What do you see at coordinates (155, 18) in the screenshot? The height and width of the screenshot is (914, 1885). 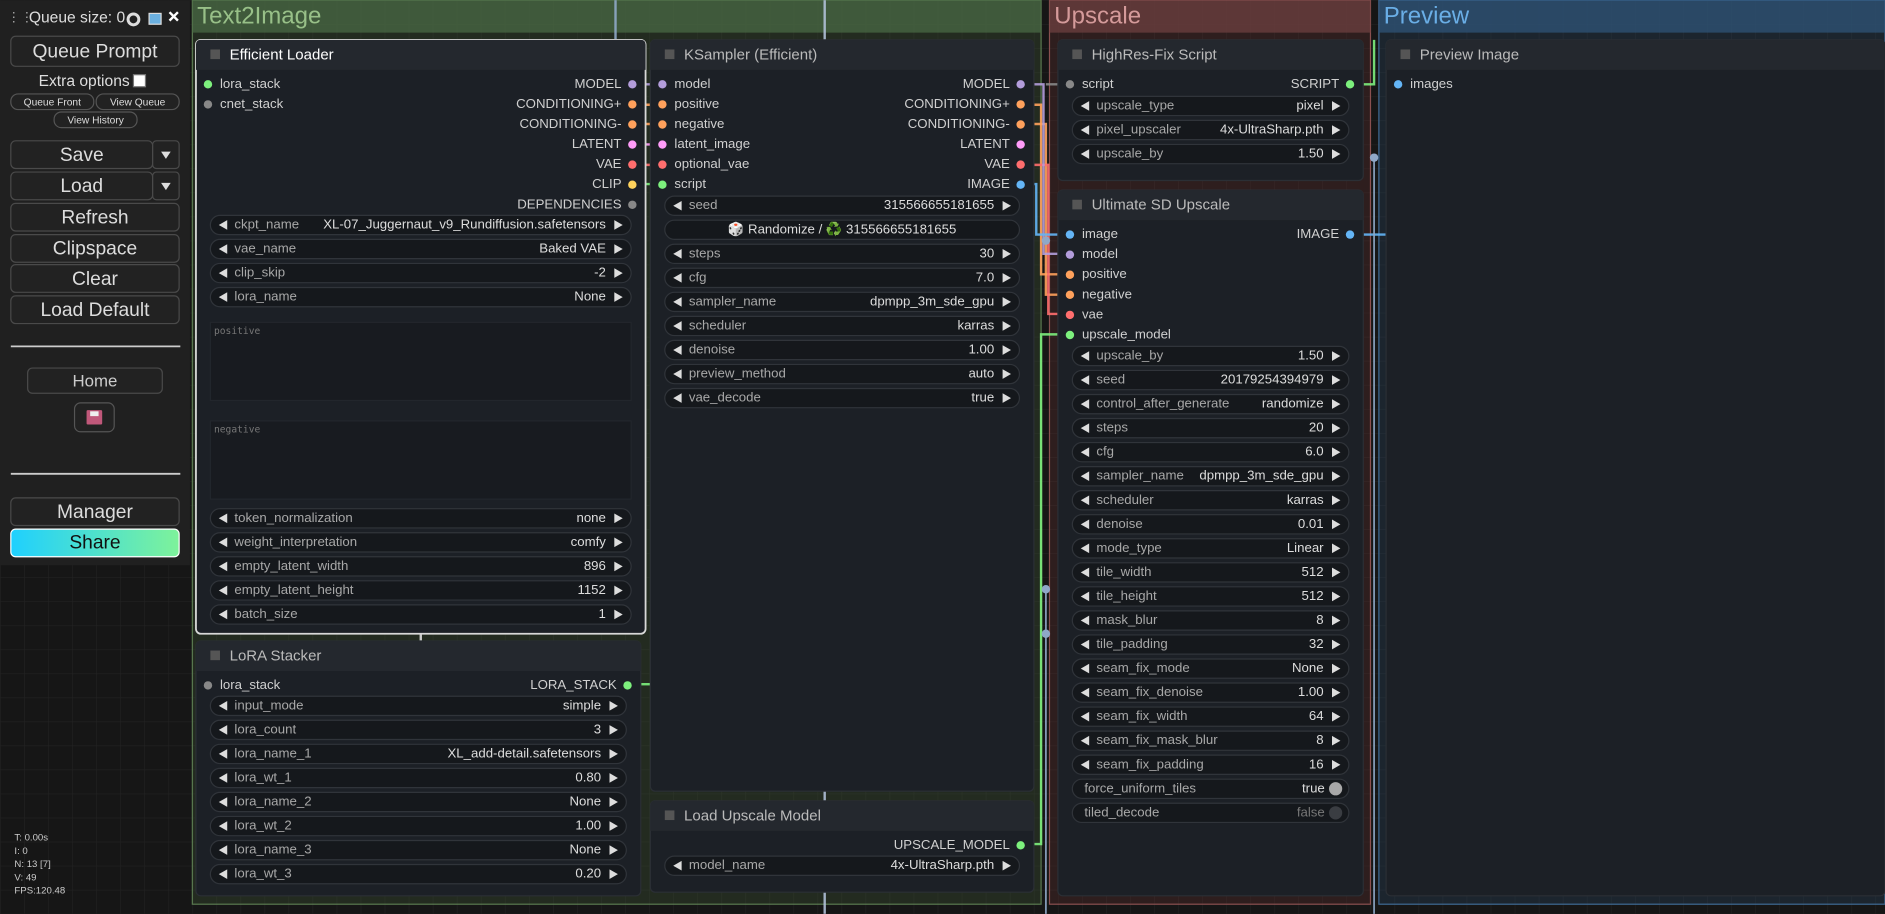 I see `gallery-icon` at bounding box center [155, 18].